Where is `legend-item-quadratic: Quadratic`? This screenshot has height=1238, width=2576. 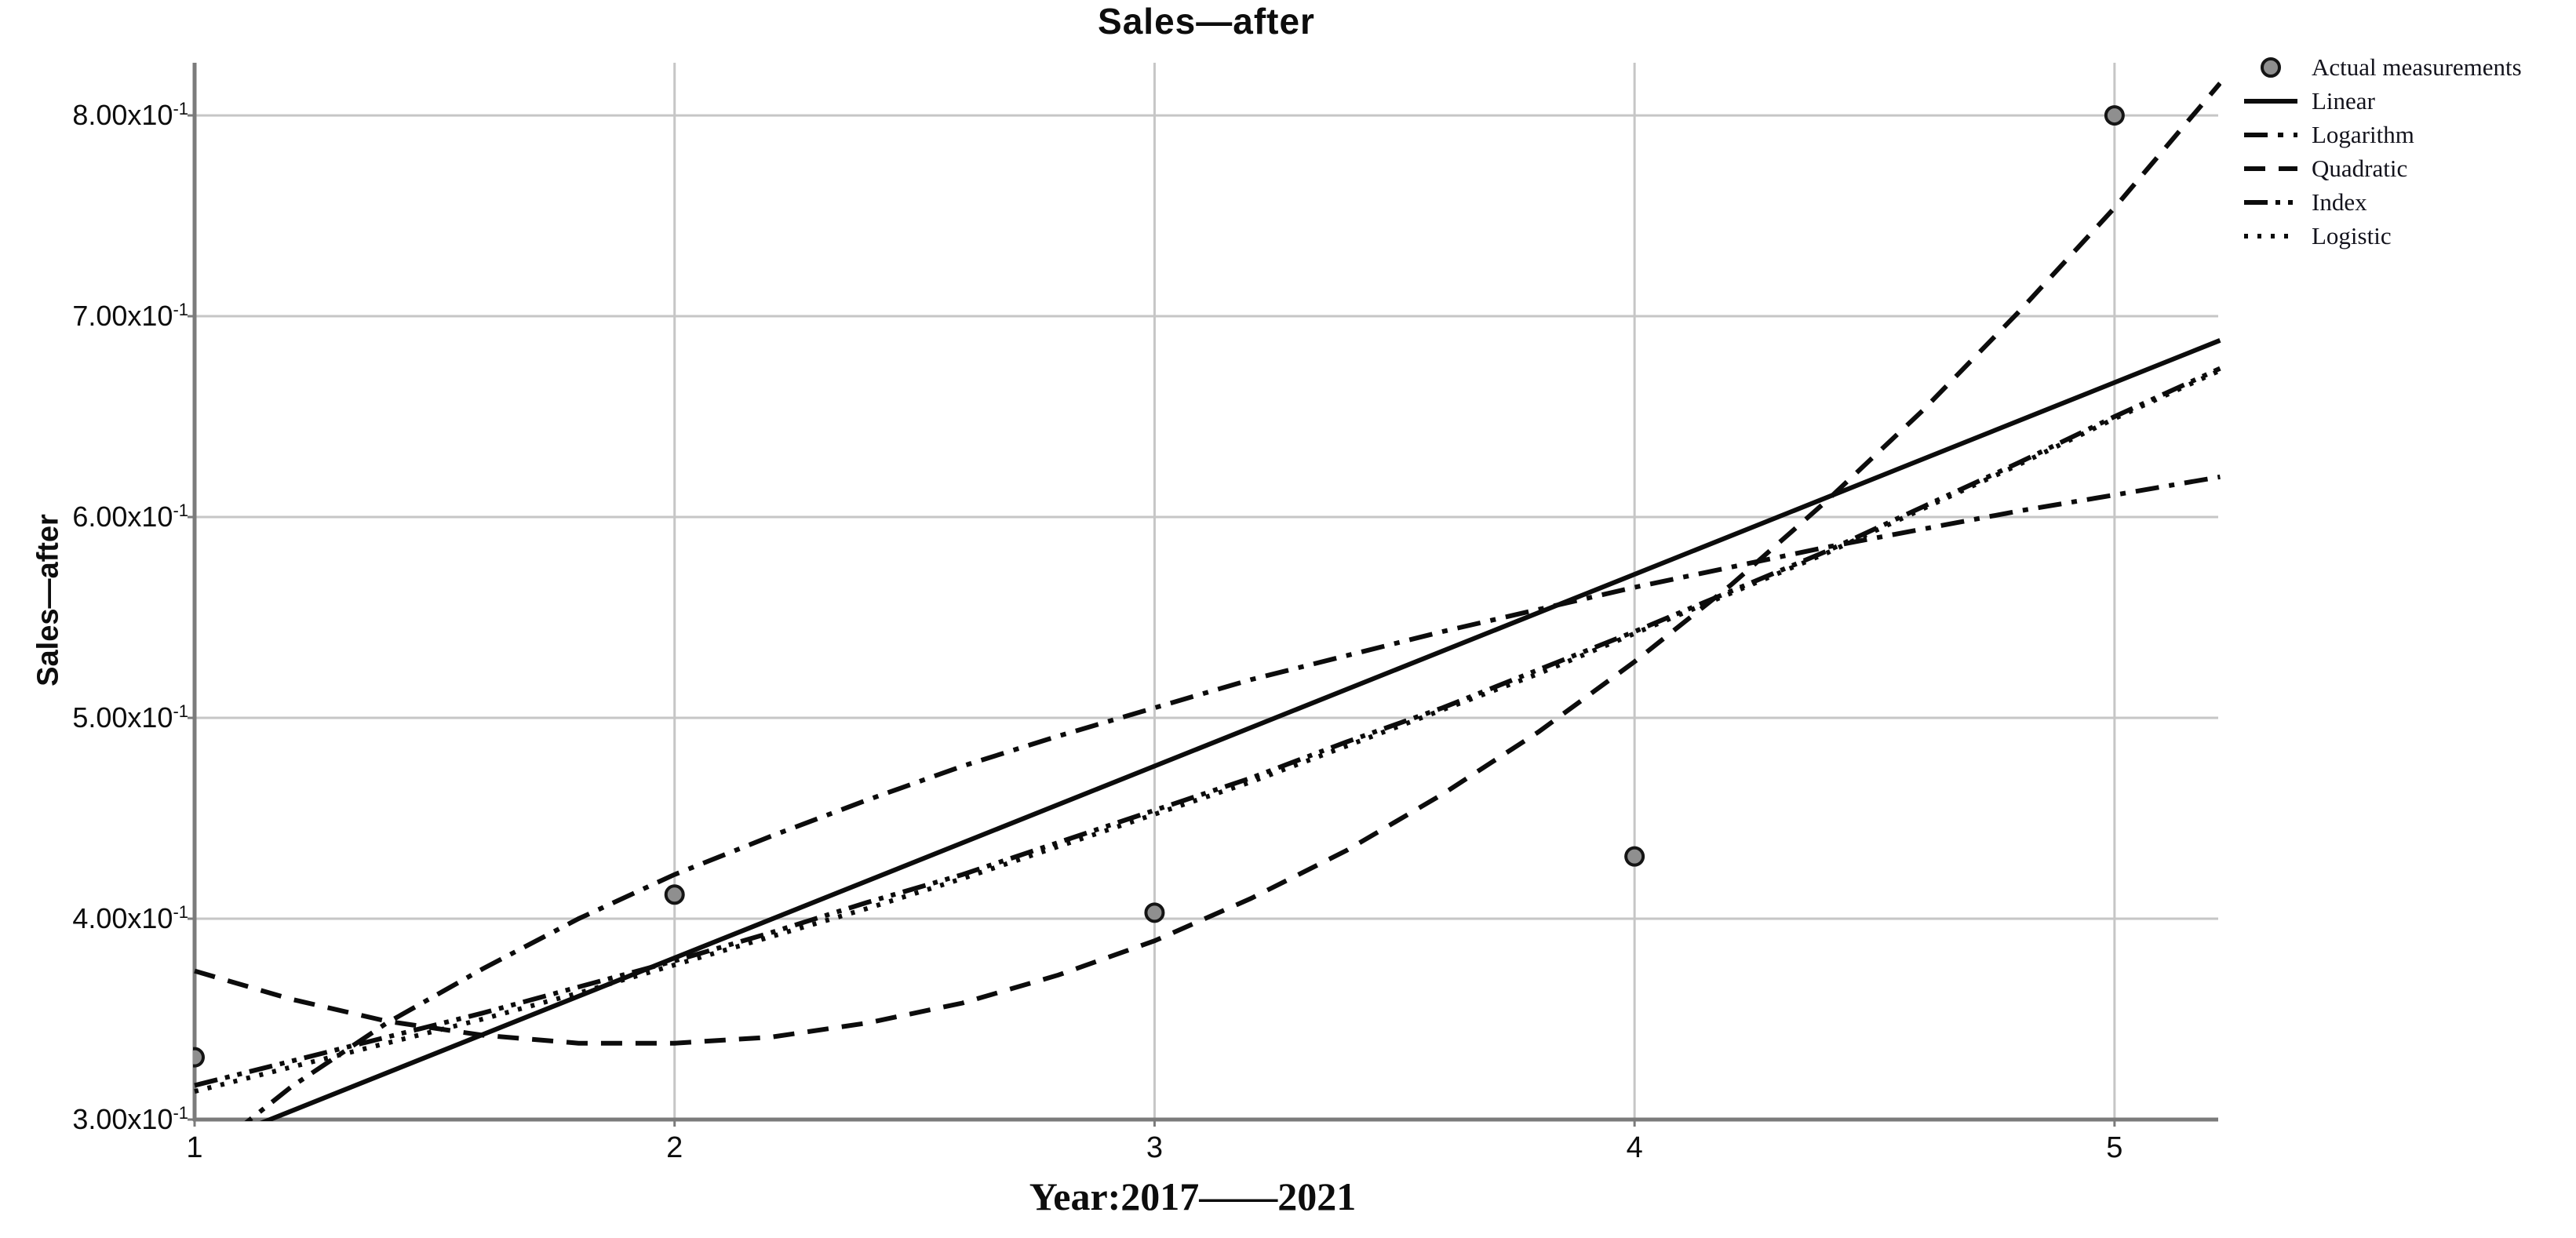 legend-item-quadratic: Quadratic is located at coordinates (2381, 168).